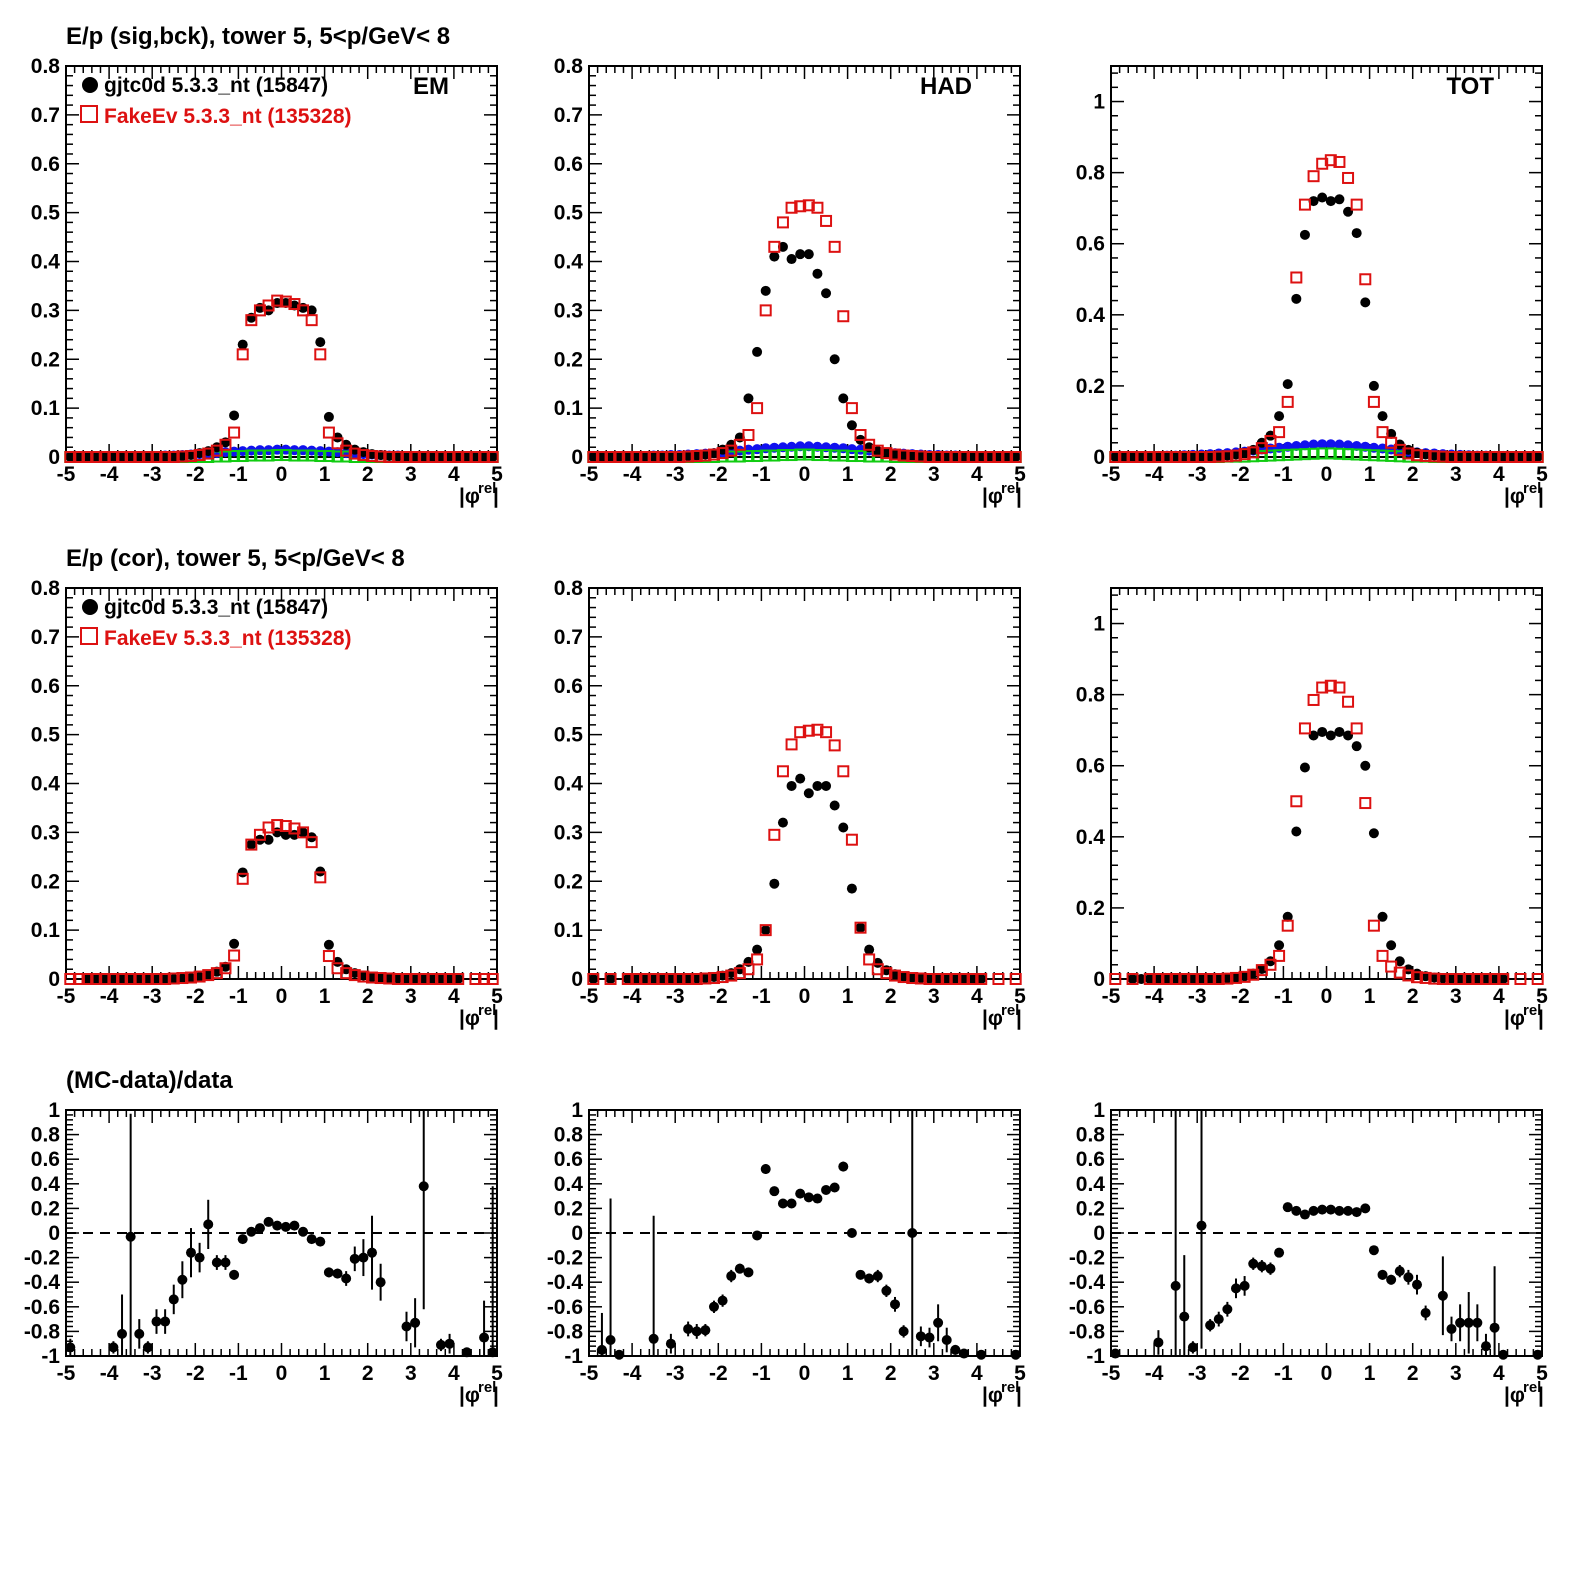 Image resolution: width=1575 pixels, height=1575 pixels. I want to click on x-axis-label-bar: |, so click(1541, 1018).